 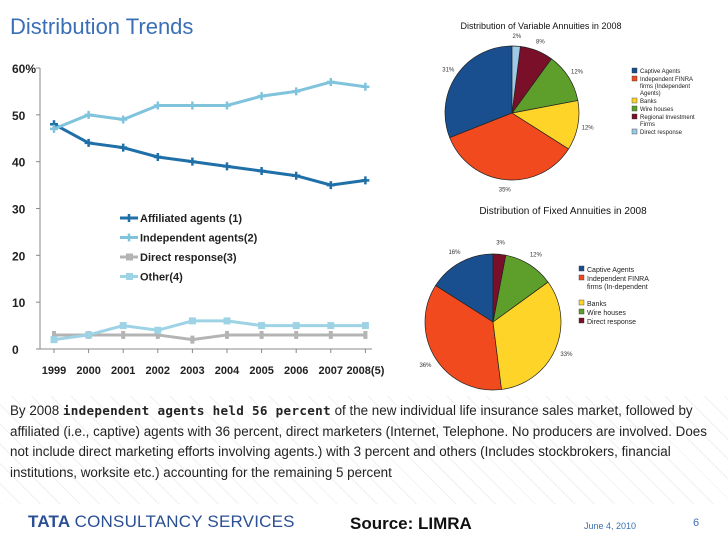 I want to click on x-tick-label: 2001, so click(x=123, y=371).